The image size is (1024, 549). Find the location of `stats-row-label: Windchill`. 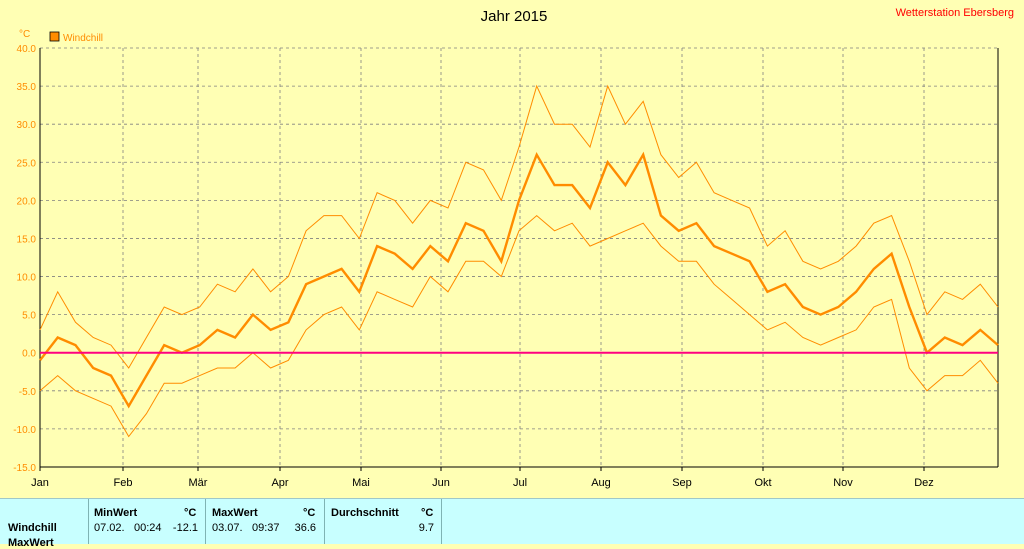

stats-row-label: Windchill is located at coordinates (32, 528).